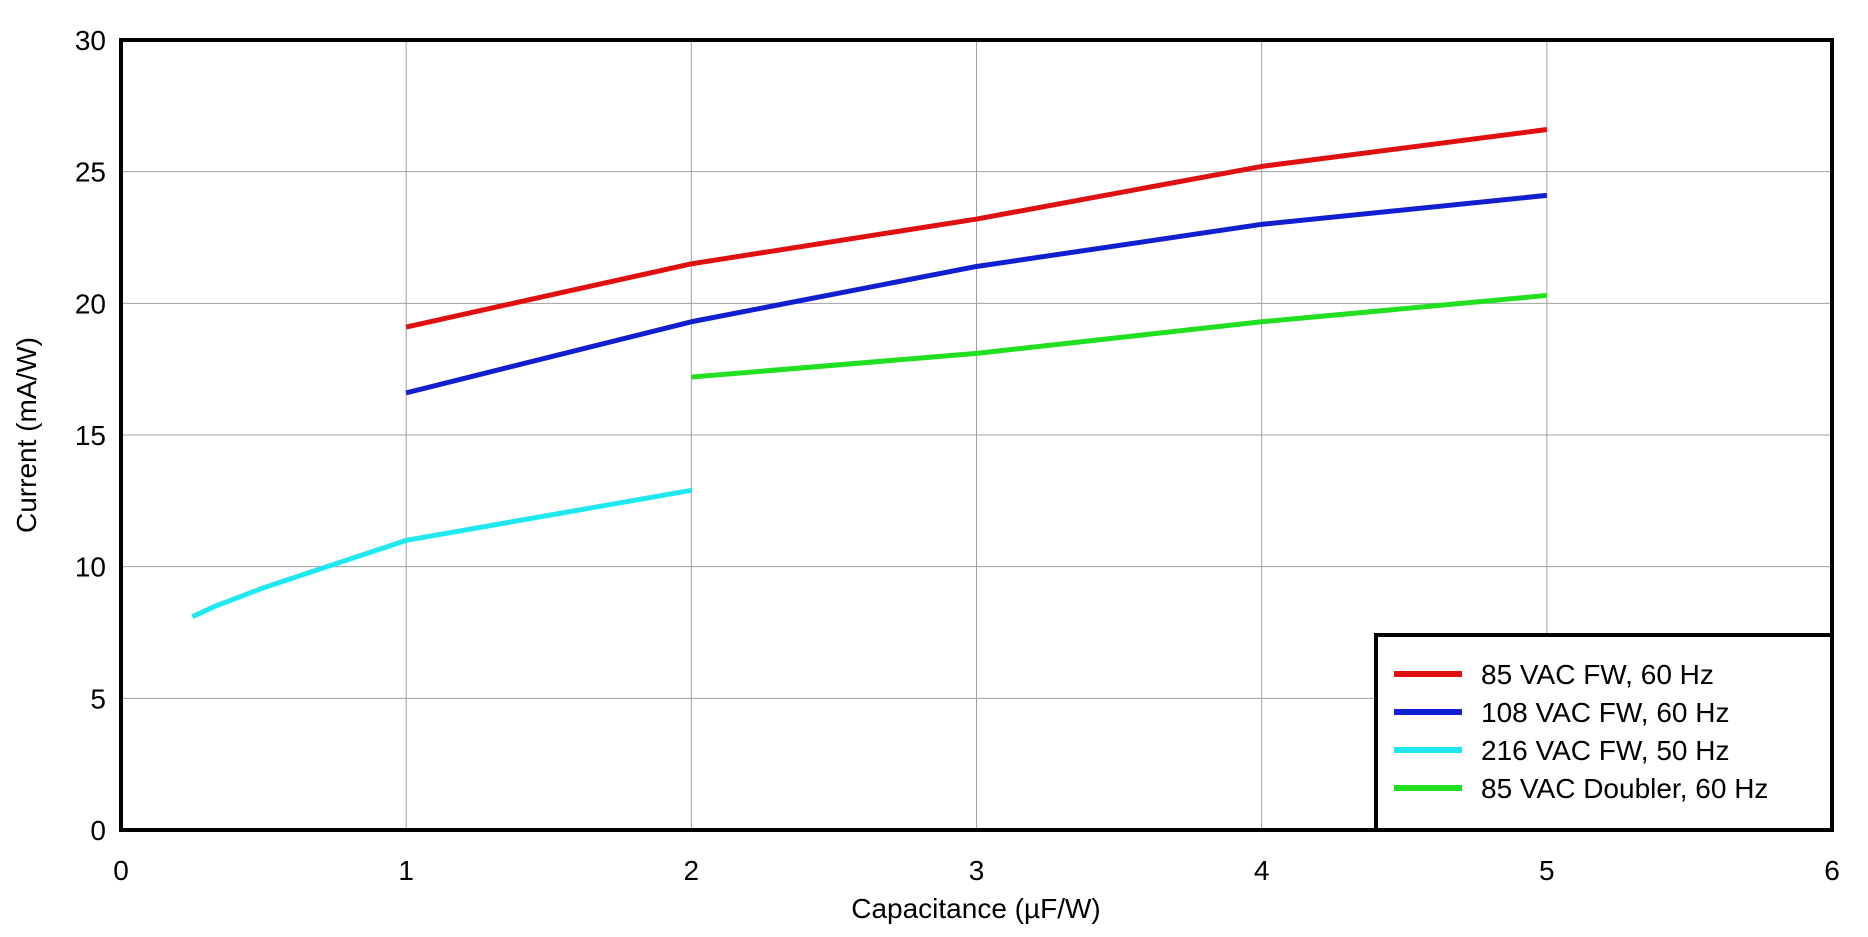 This screenshot has width=1868, height=937. What do you see at coordinates (98, 830) in the screenshot?
I see `y-tick-label: 0` at bounding box center [98, 830].